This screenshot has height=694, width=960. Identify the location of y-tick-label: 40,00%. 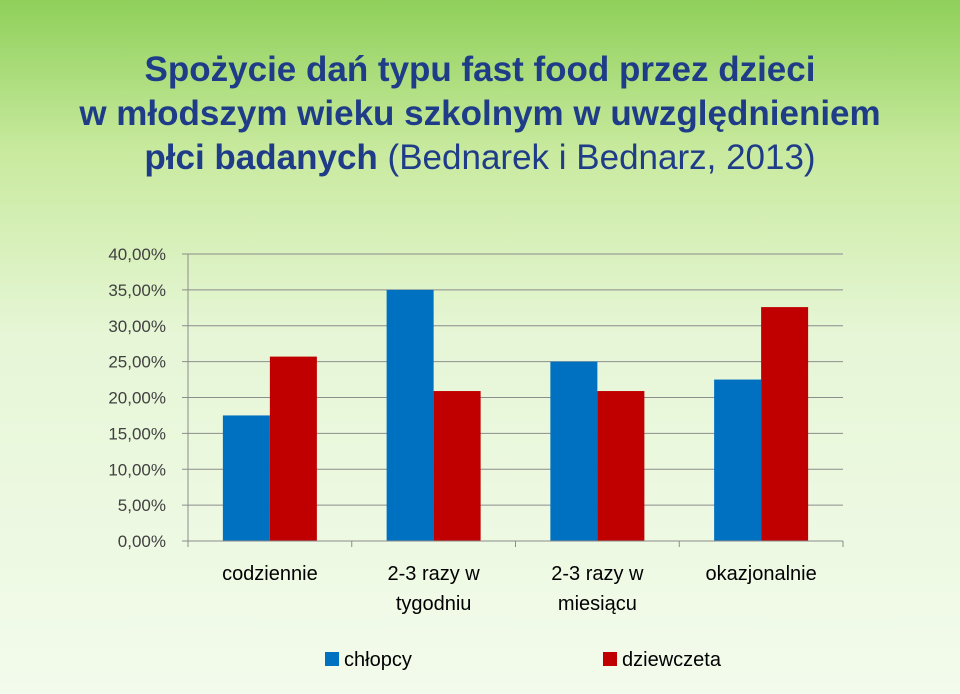
(137, 254).